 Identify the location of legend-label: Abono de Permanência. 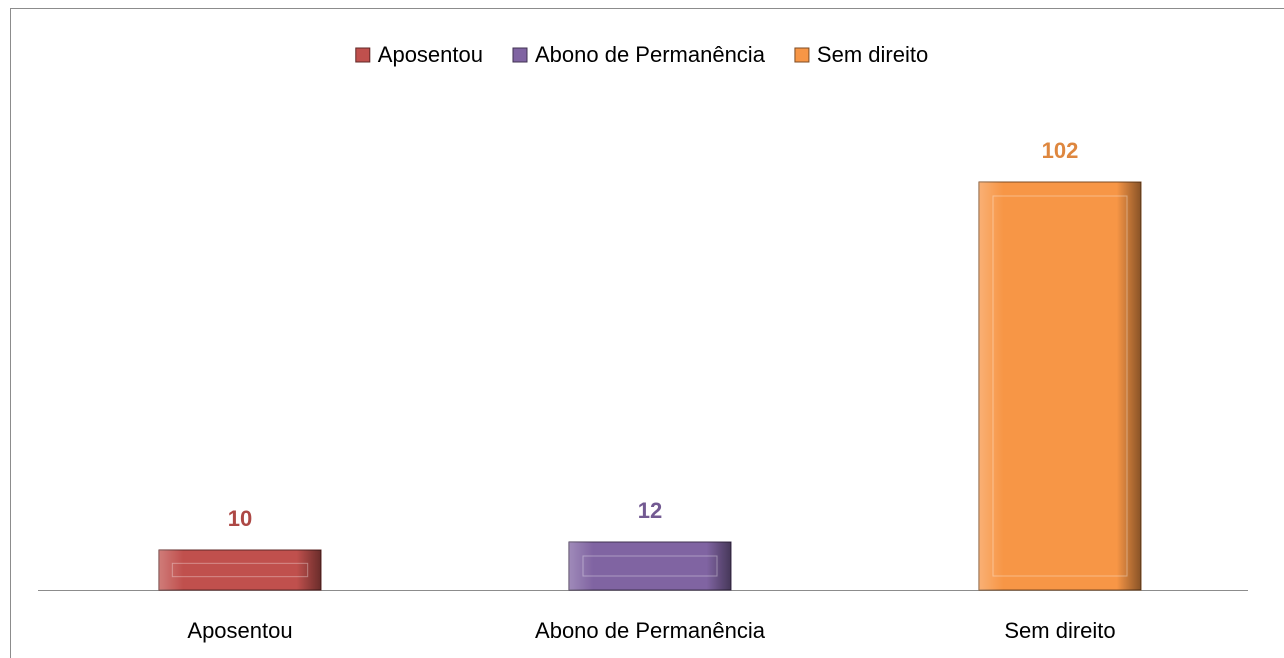
(650, 54).